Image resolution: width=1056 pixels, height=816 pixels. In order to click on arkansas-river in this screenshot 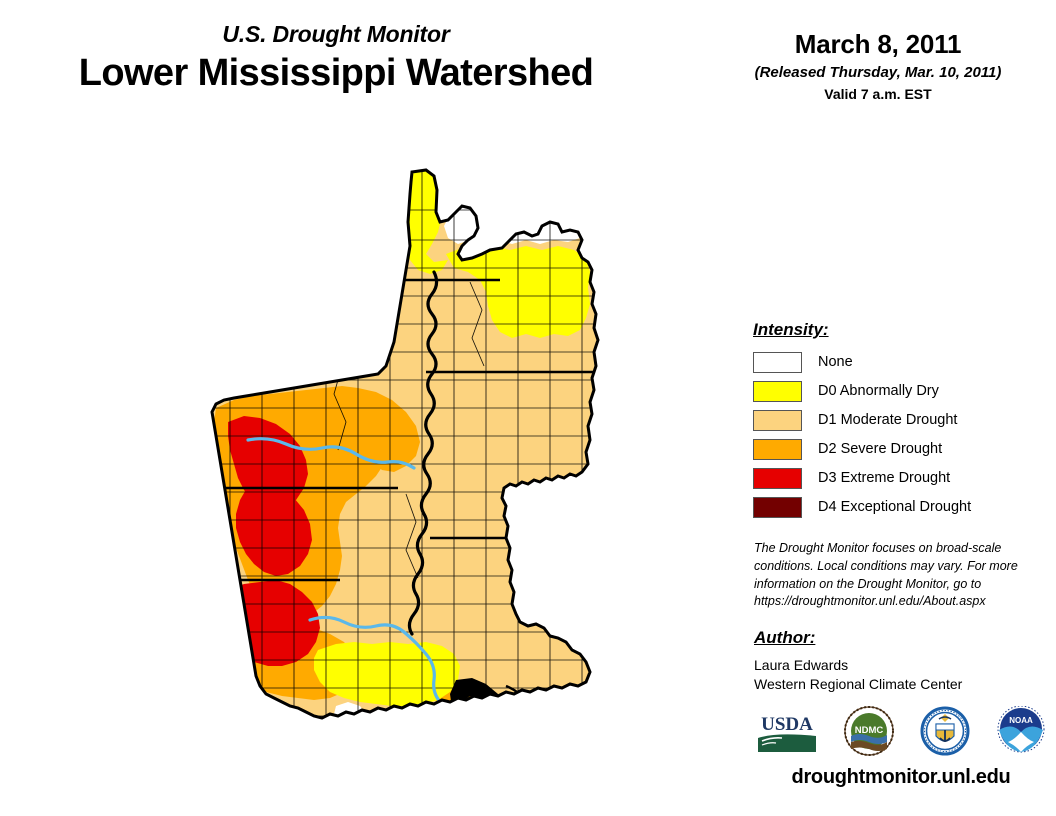, I will do `click(331, 453)`.